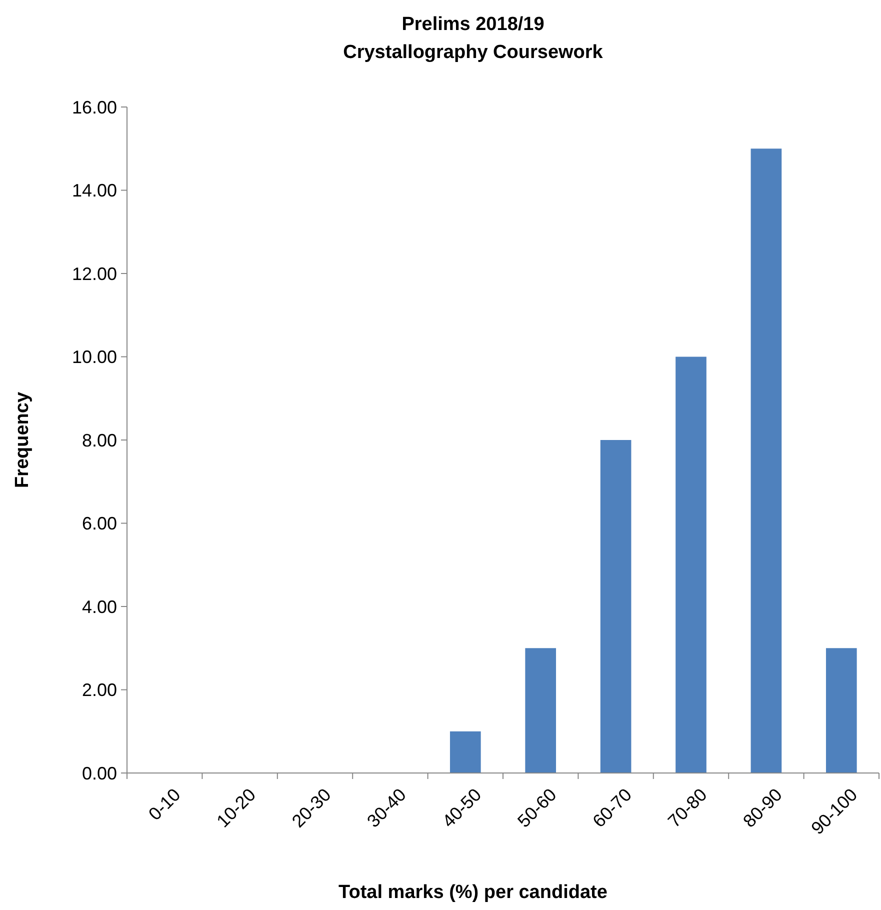  Describe the element at coordinates (473, 38) in the screenshot. I see `chart-title: Prelims 2018/19 Crystallography Coursework` at that location.